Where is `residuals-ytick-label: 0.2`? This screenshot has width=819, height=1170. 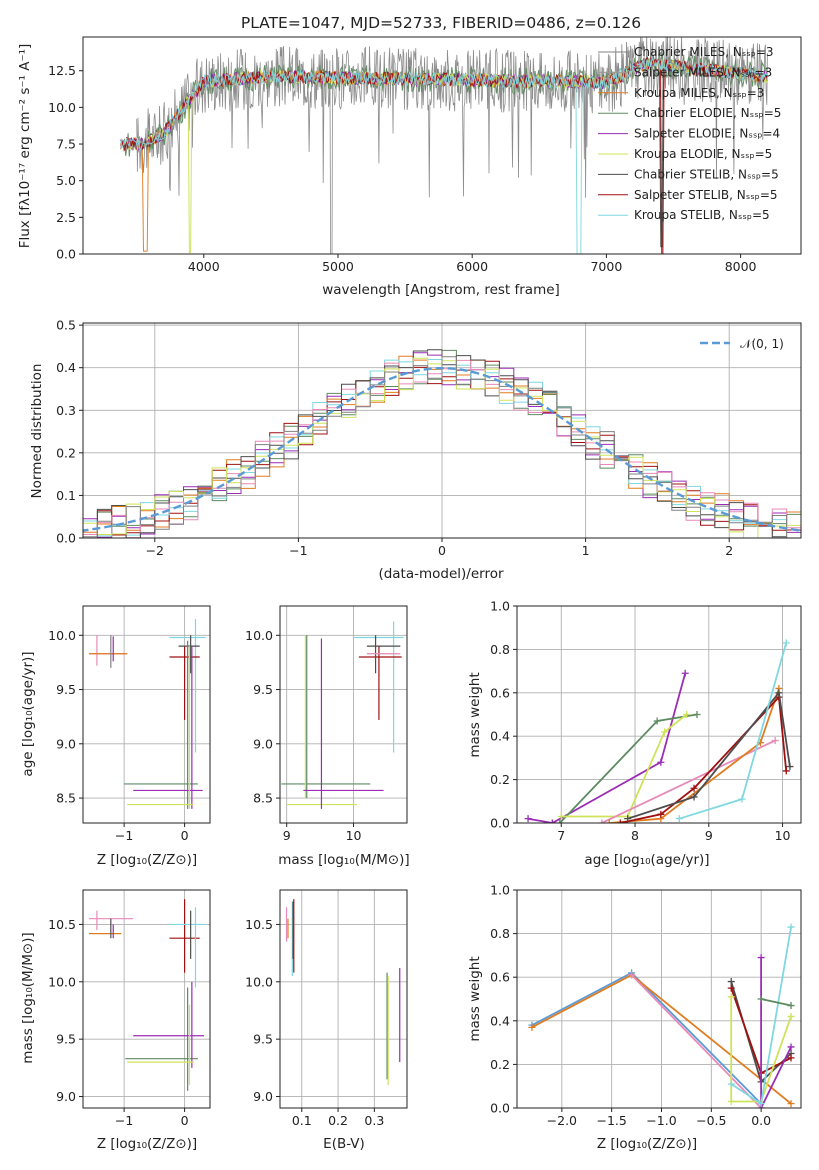 residuals-ytick-label: 0.2 is located at coordinates (66, 452).